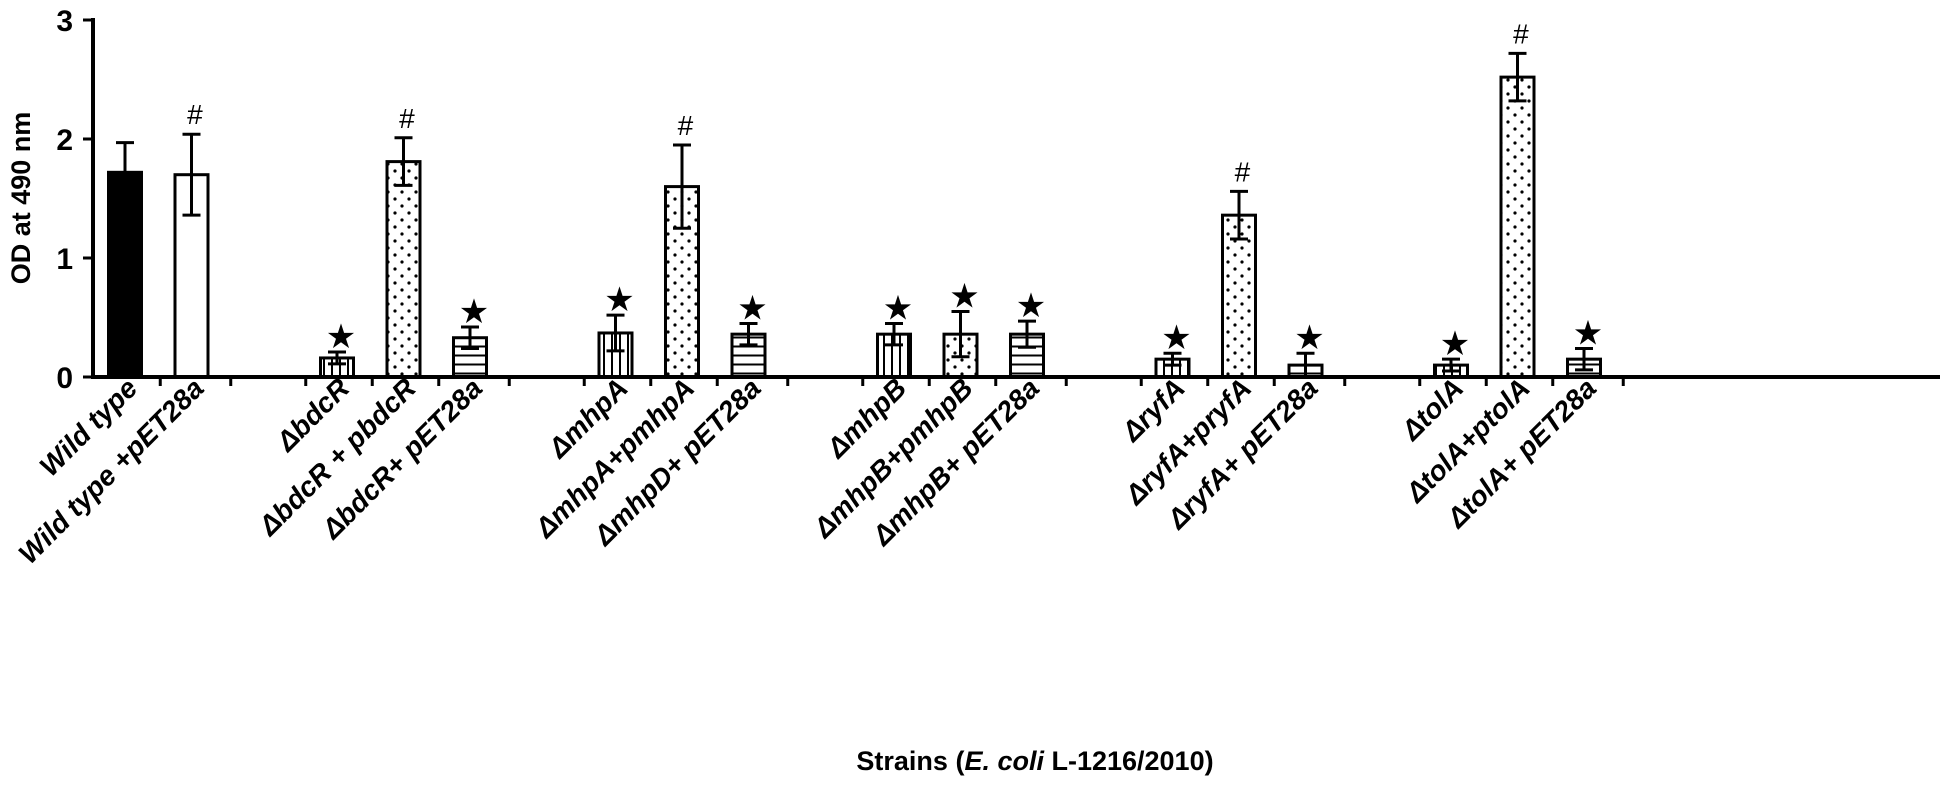 The width and height of the screenshot is (1950, 796). I want to click on y-tick-label: 2, so click(64, 140).